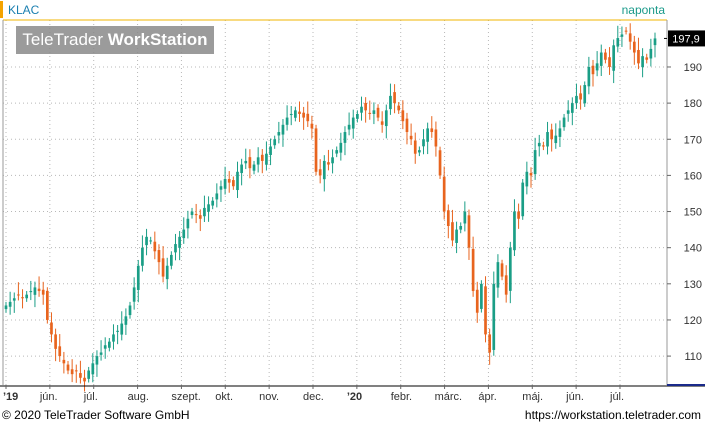  I want to click on x-tick-label: aug., so click(138, 397).